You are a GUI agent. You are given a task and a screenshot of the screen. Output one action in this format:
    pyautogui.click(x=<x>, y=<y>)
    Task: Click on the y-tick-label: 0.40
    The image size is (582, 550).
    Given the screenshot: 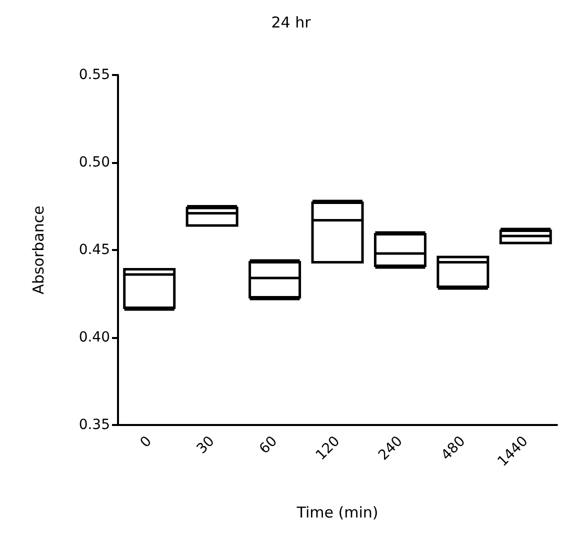 What is the action you would take?
    pyautogui.click(x=94, y=338)
    